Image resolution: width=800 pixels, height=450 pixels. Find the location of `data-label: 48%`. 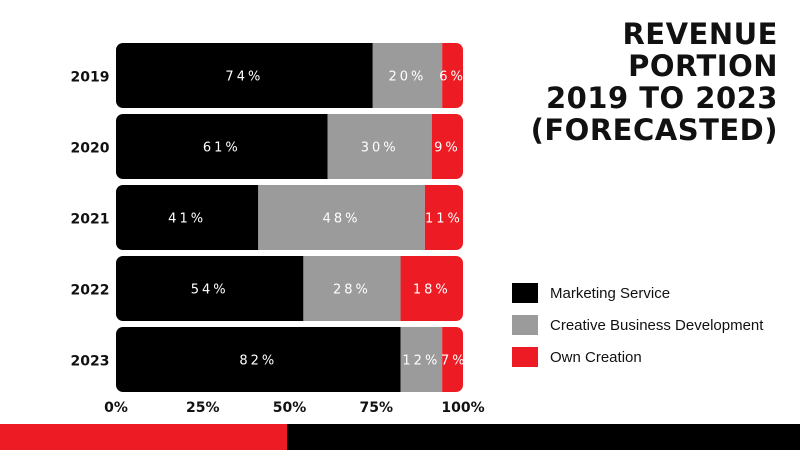

data-label: 48% is located at coordinates (342, 219).